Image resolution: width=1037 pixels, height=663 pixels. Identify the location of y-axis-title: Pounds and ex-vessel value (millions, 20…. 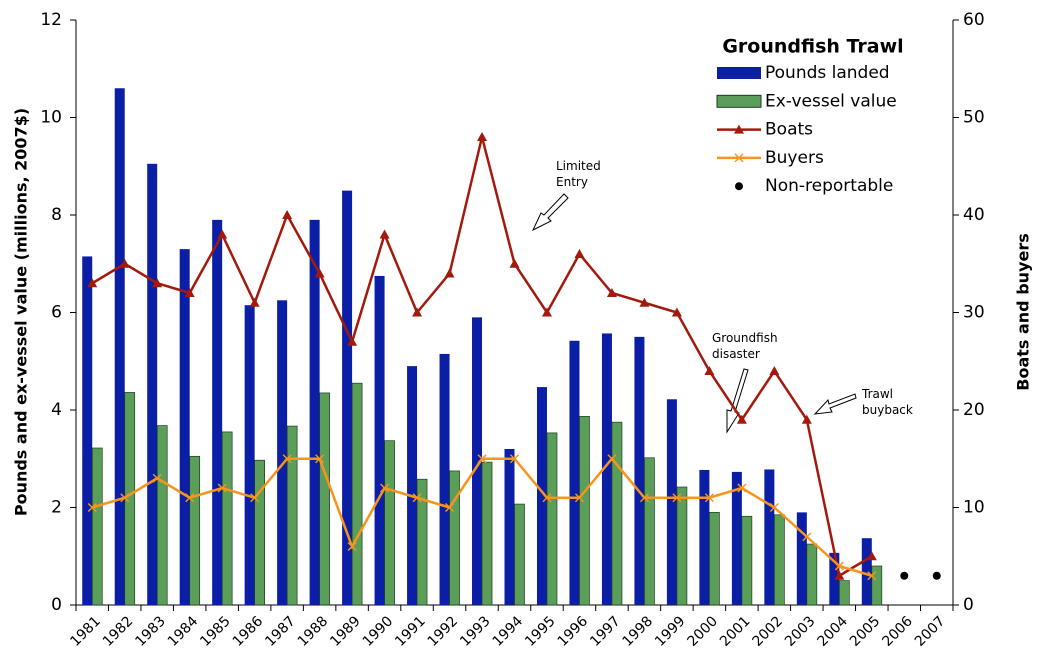
(21, 312).